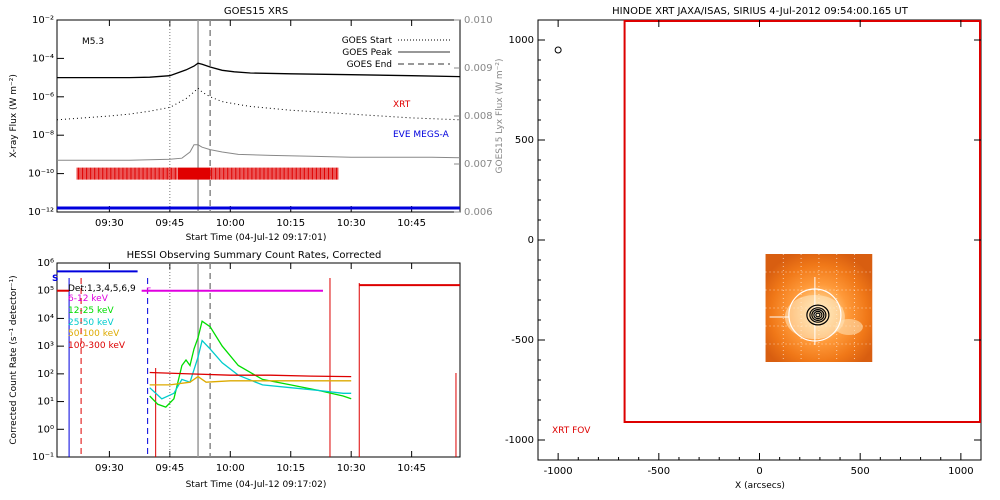 The image size is (1000, 500). Describe the element at coordinates (478, 116) in the screenshot. I see `goes-y2-tick-label: 0.008` at that location.